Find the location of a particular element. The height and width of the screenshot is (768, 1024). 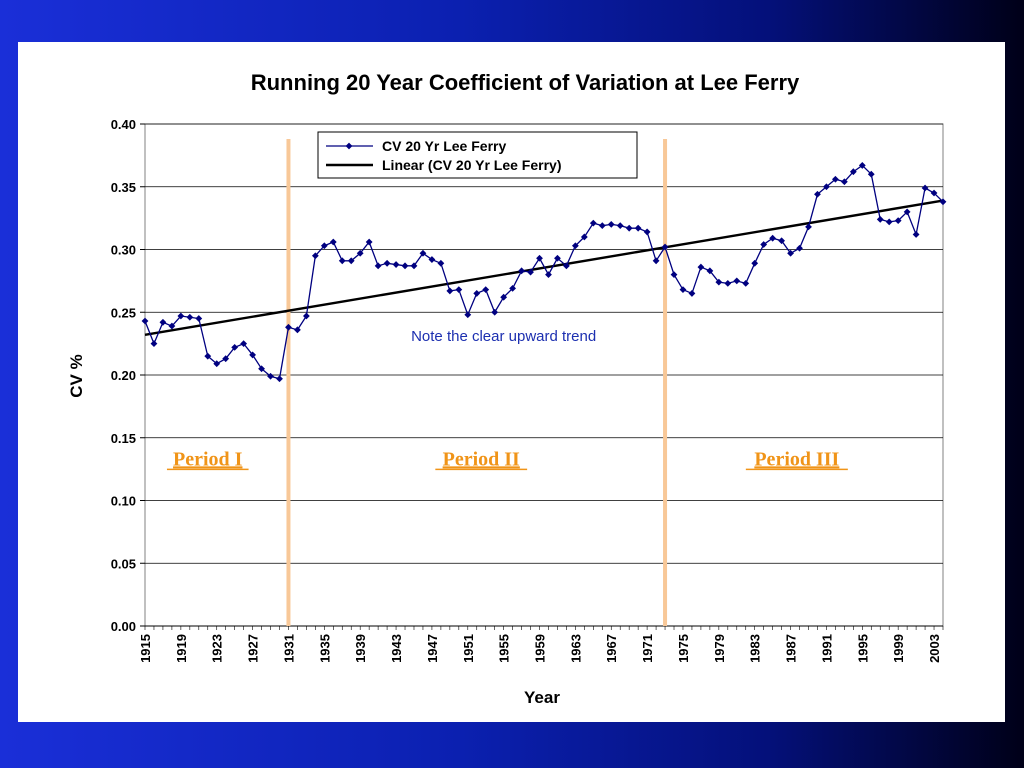

x-tick-label: 1991 is located at coordinates (826, 648).